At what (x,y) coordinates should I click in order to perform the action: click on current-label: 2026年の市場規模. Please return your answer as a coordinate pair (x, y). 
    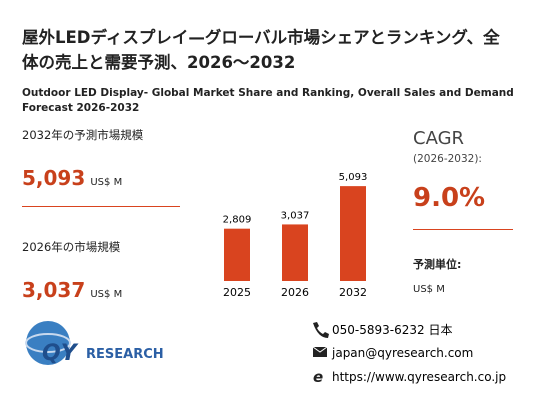
    Looking at the image, I should click on (71, 247).